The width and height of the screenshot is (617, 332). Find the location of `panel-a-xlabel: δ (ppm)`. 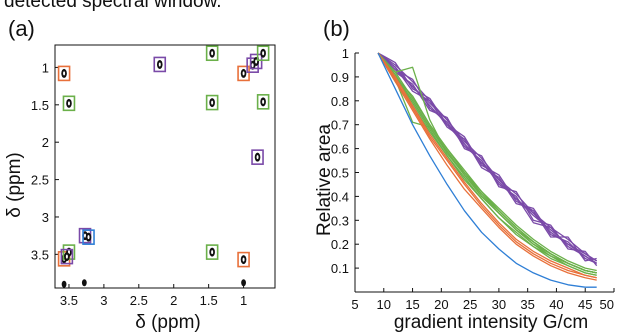

panel-a-xlabel: δ (ppm) is located at coordinates (167, 322).